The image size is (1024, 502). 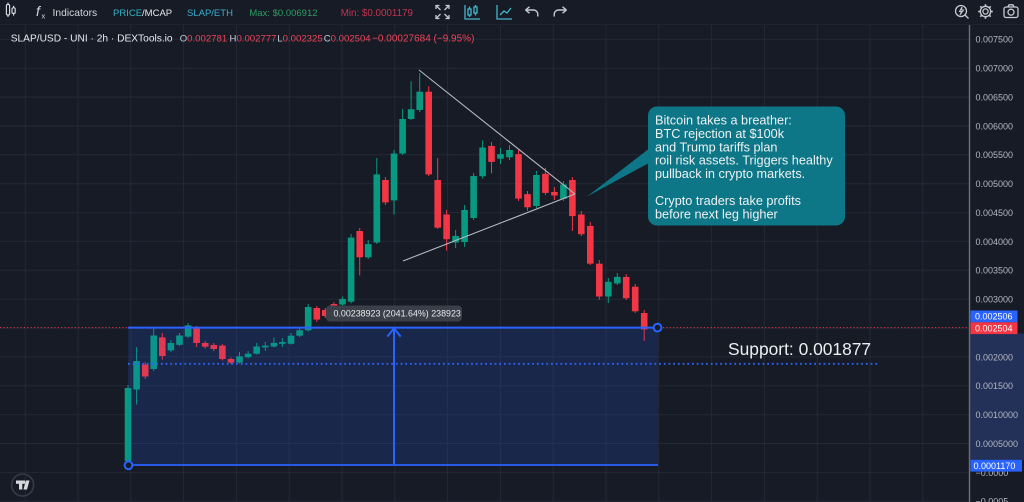 I want to click on svg-text: L0.002325, so click(x=299, y=39).